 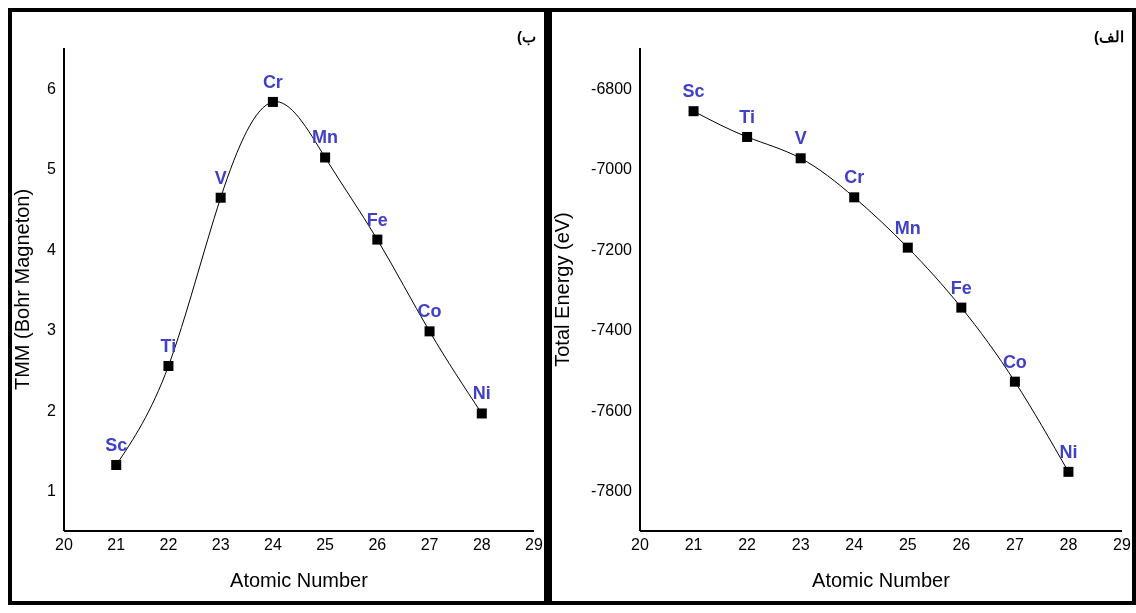 What do you see at coordinates (1109, 37) in the screenshot?
I see `chart-title: الف)` at bounding box center [1109, 37].